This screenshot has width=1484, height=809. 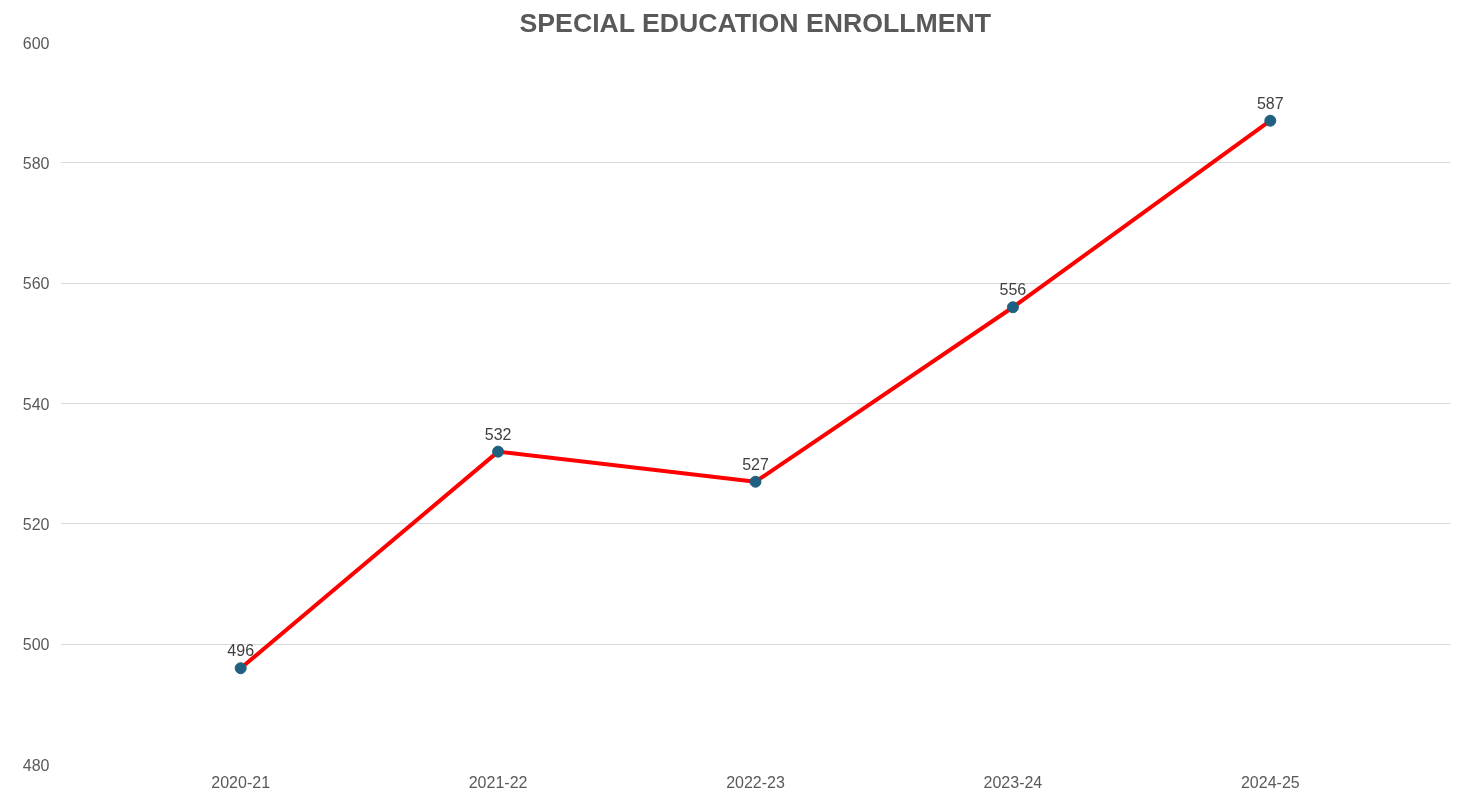 I want to click on chart-title: SPECIAL EDUCATION ENROLLMENT, so click(x=755, y=22).